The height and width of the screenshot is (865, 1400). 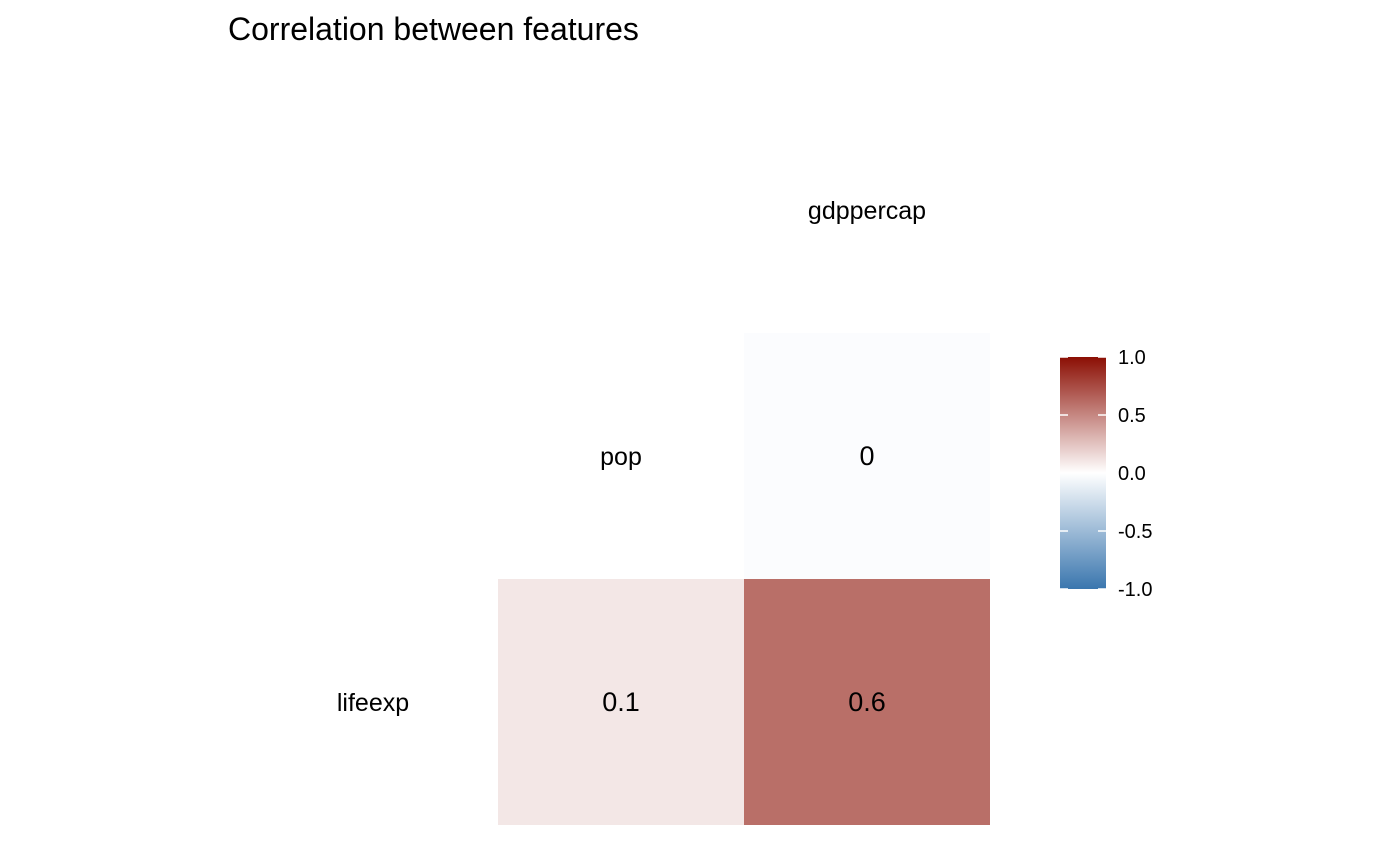 I want to click on heatmap-cell-lifeexp-pop, so click(x=621, y=702).